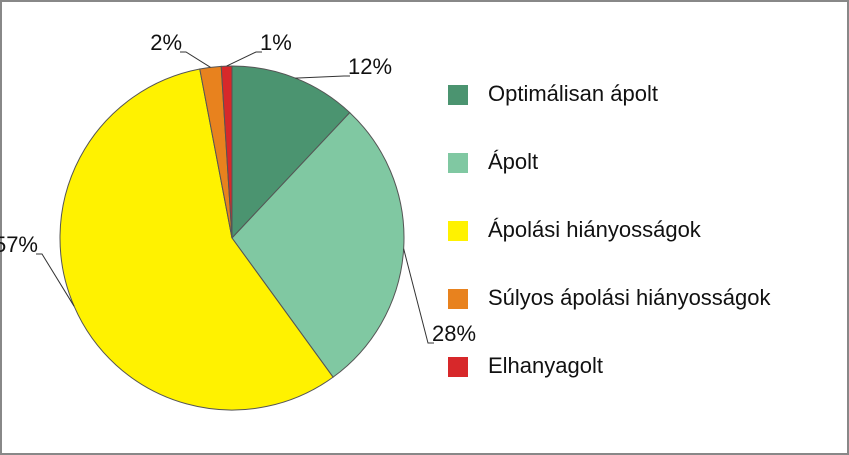 The height and width of the screenshot is (455, 849). What do you see at coordinates (370, 66) in the screenshot?
I see `data-label: 12%` at bounding box center [370, 66].